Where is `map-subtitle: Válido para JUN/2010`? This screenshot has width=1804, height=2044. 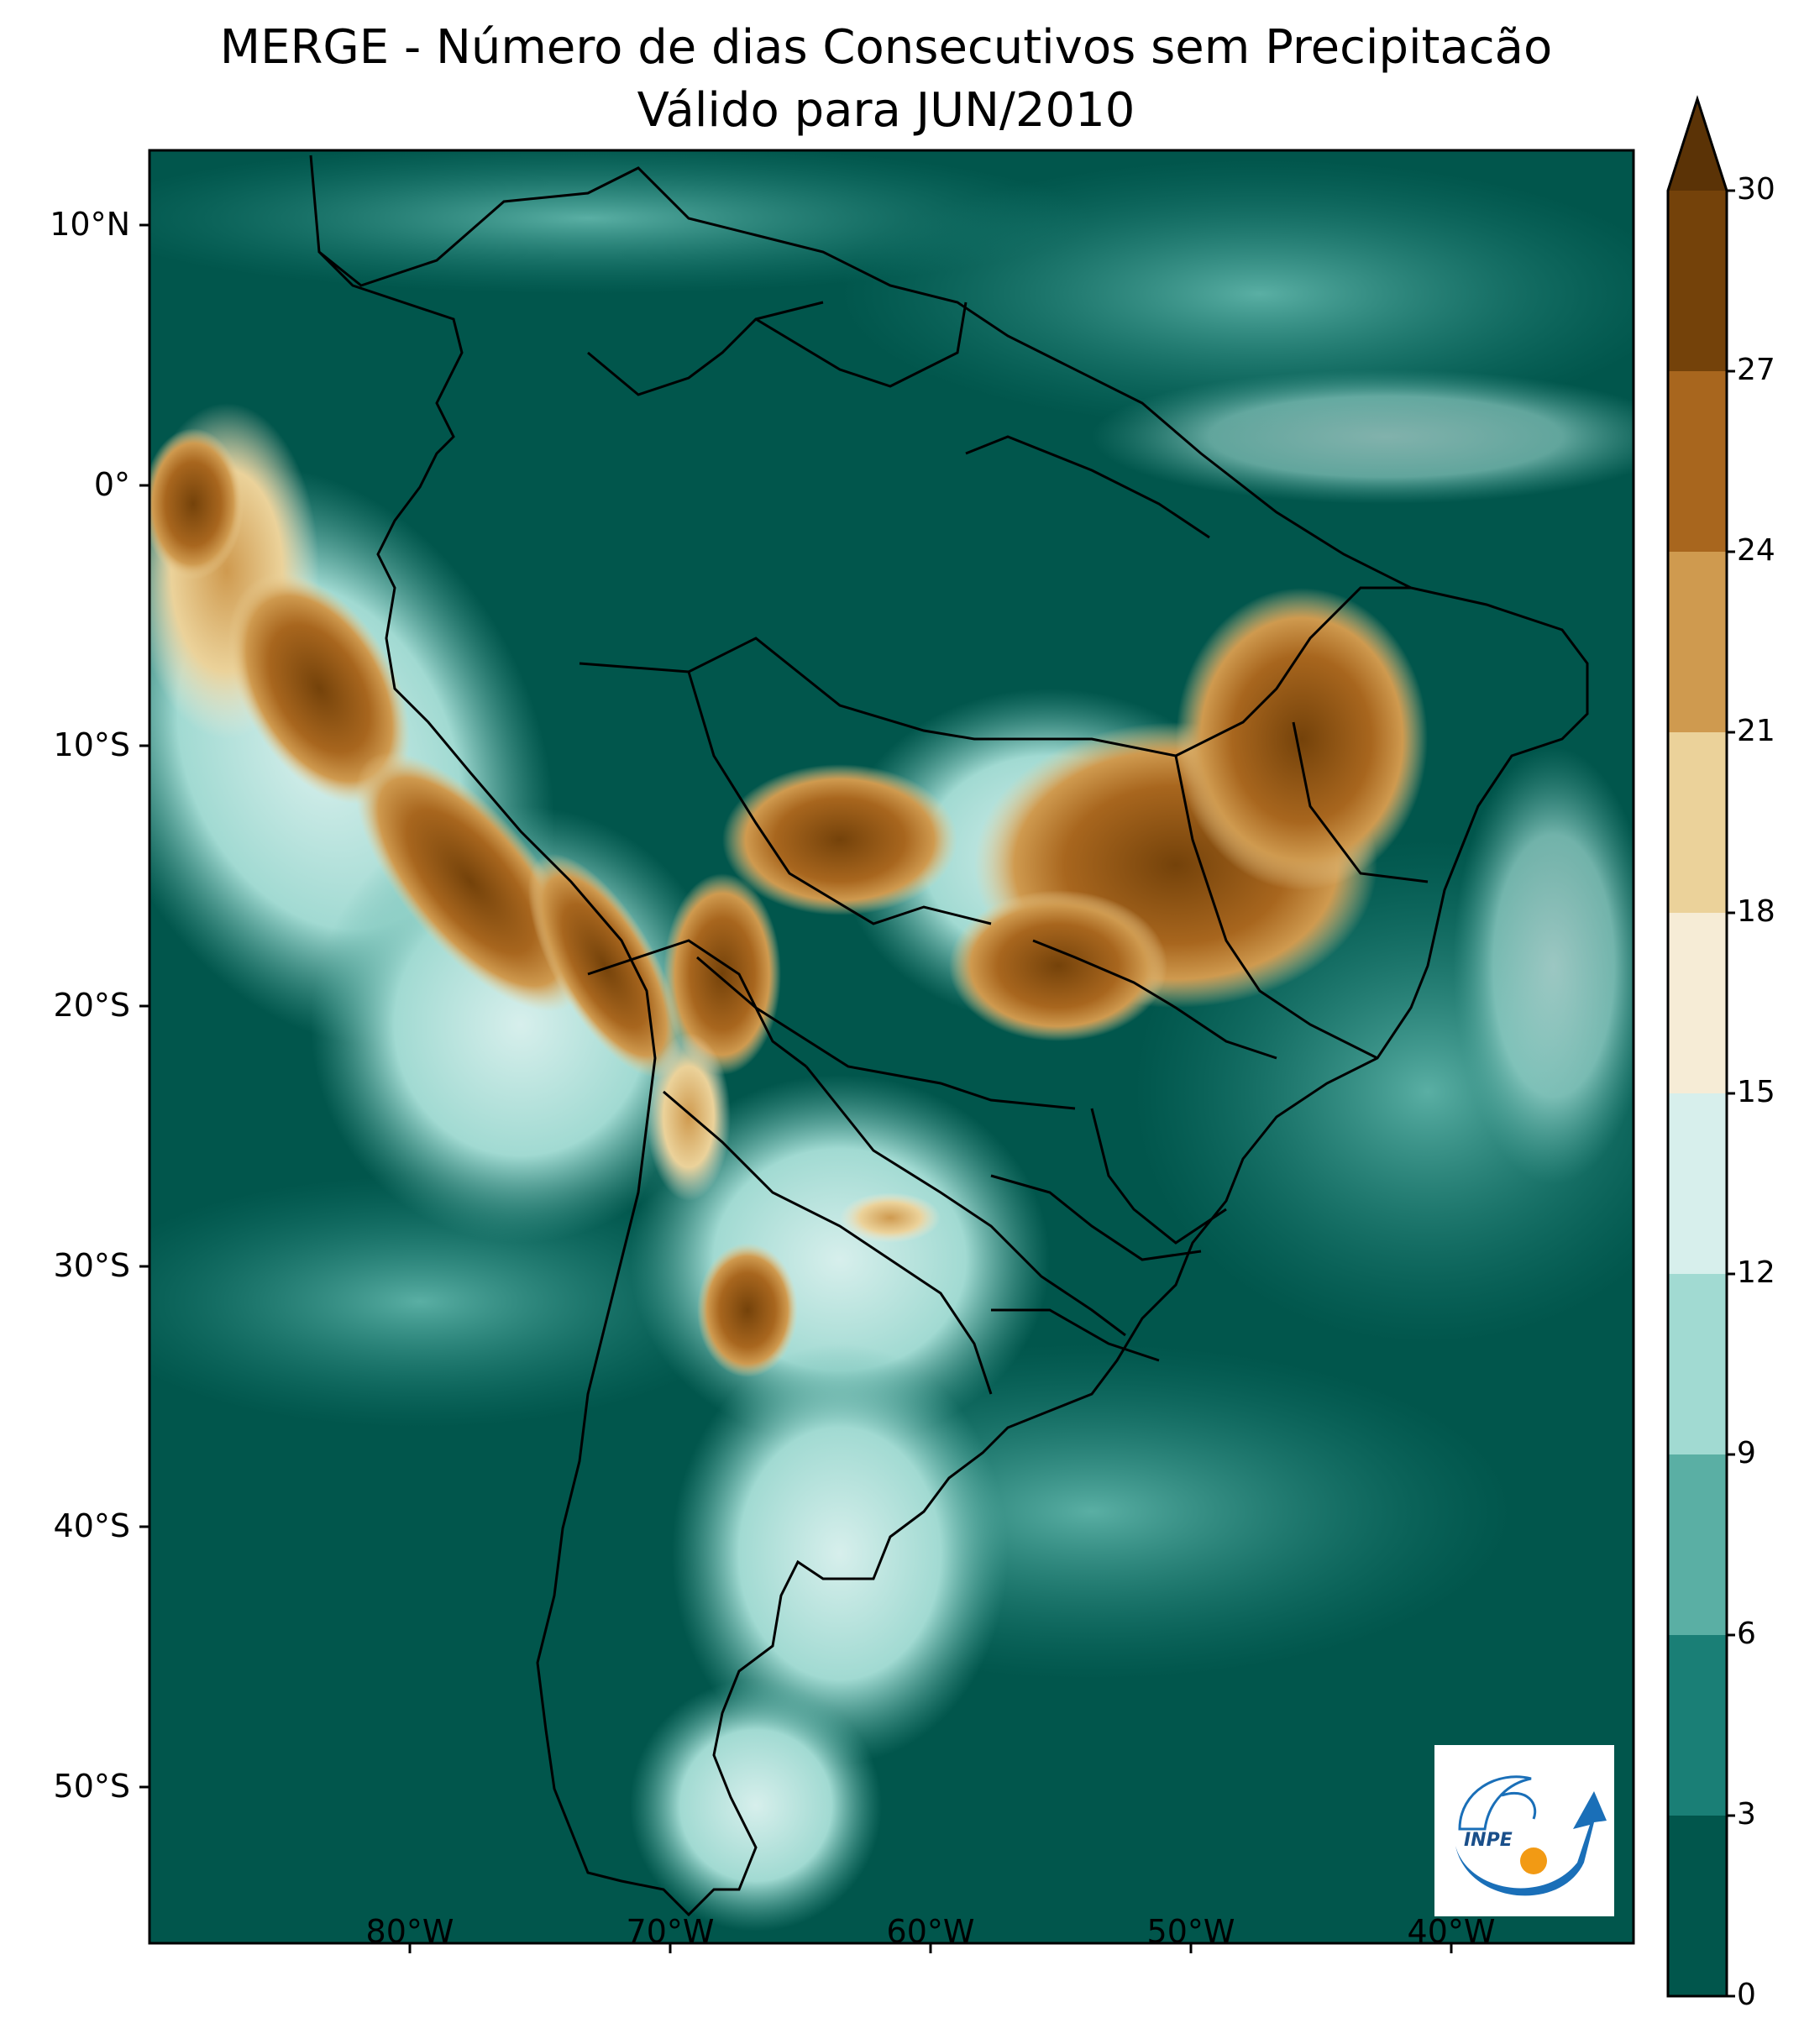
map-subtitle: Válido para JUN/2010 is located at coordinates (886, 110).